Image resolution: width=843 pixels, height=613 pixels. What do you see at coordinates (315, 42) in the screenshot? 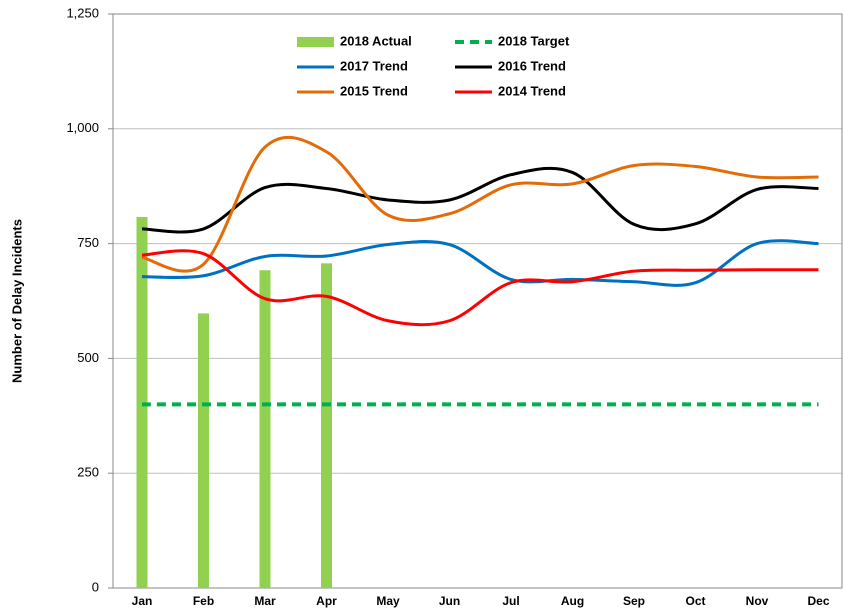
I see `legend-swatch` at bounding box center [315, 42].